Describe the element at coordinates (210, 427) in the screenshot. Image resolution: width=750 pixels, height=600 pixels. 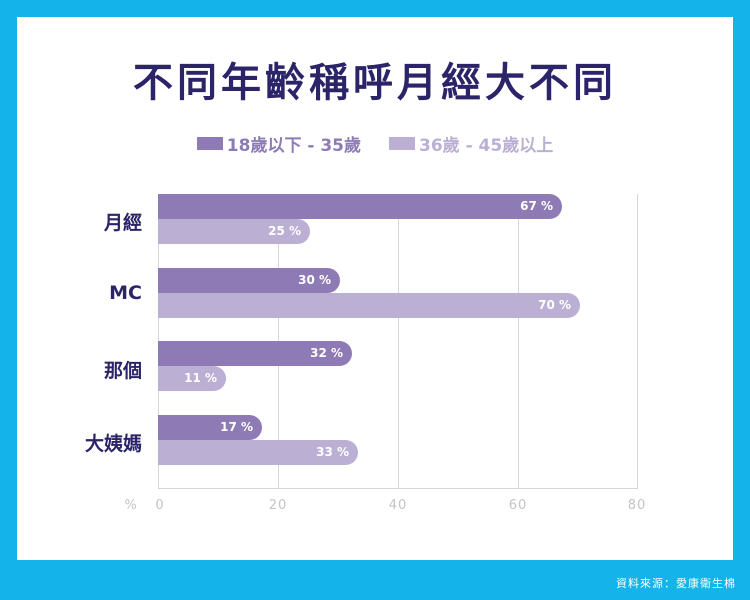
I see `bar-young: 17 %` at that location.